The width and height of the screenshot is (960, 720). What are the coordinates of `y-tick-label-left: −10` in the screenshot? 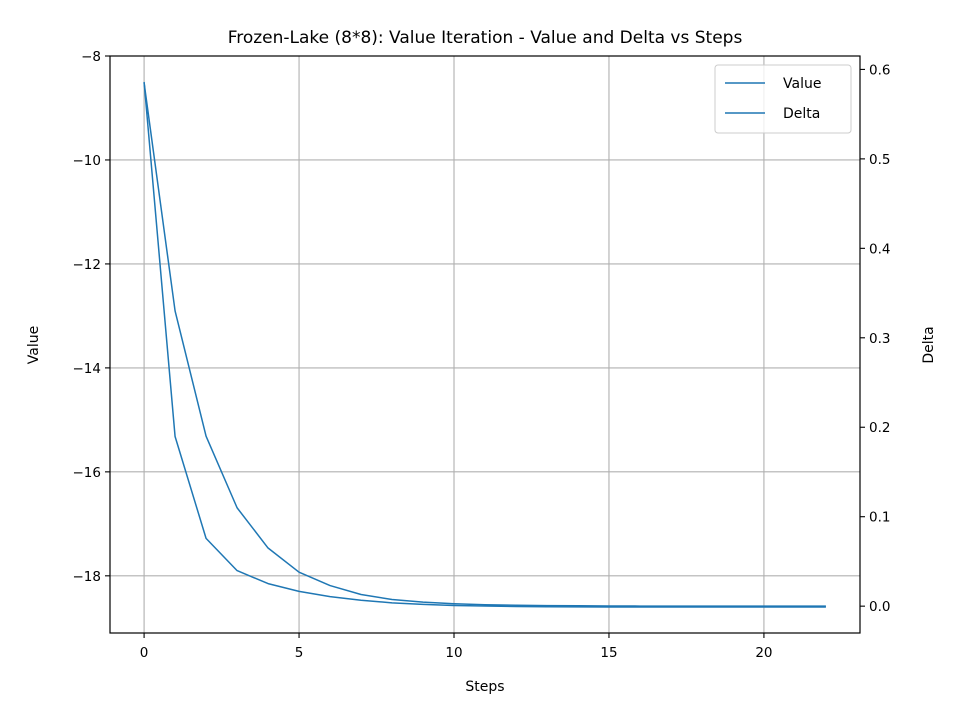 It's located at (87, 161).